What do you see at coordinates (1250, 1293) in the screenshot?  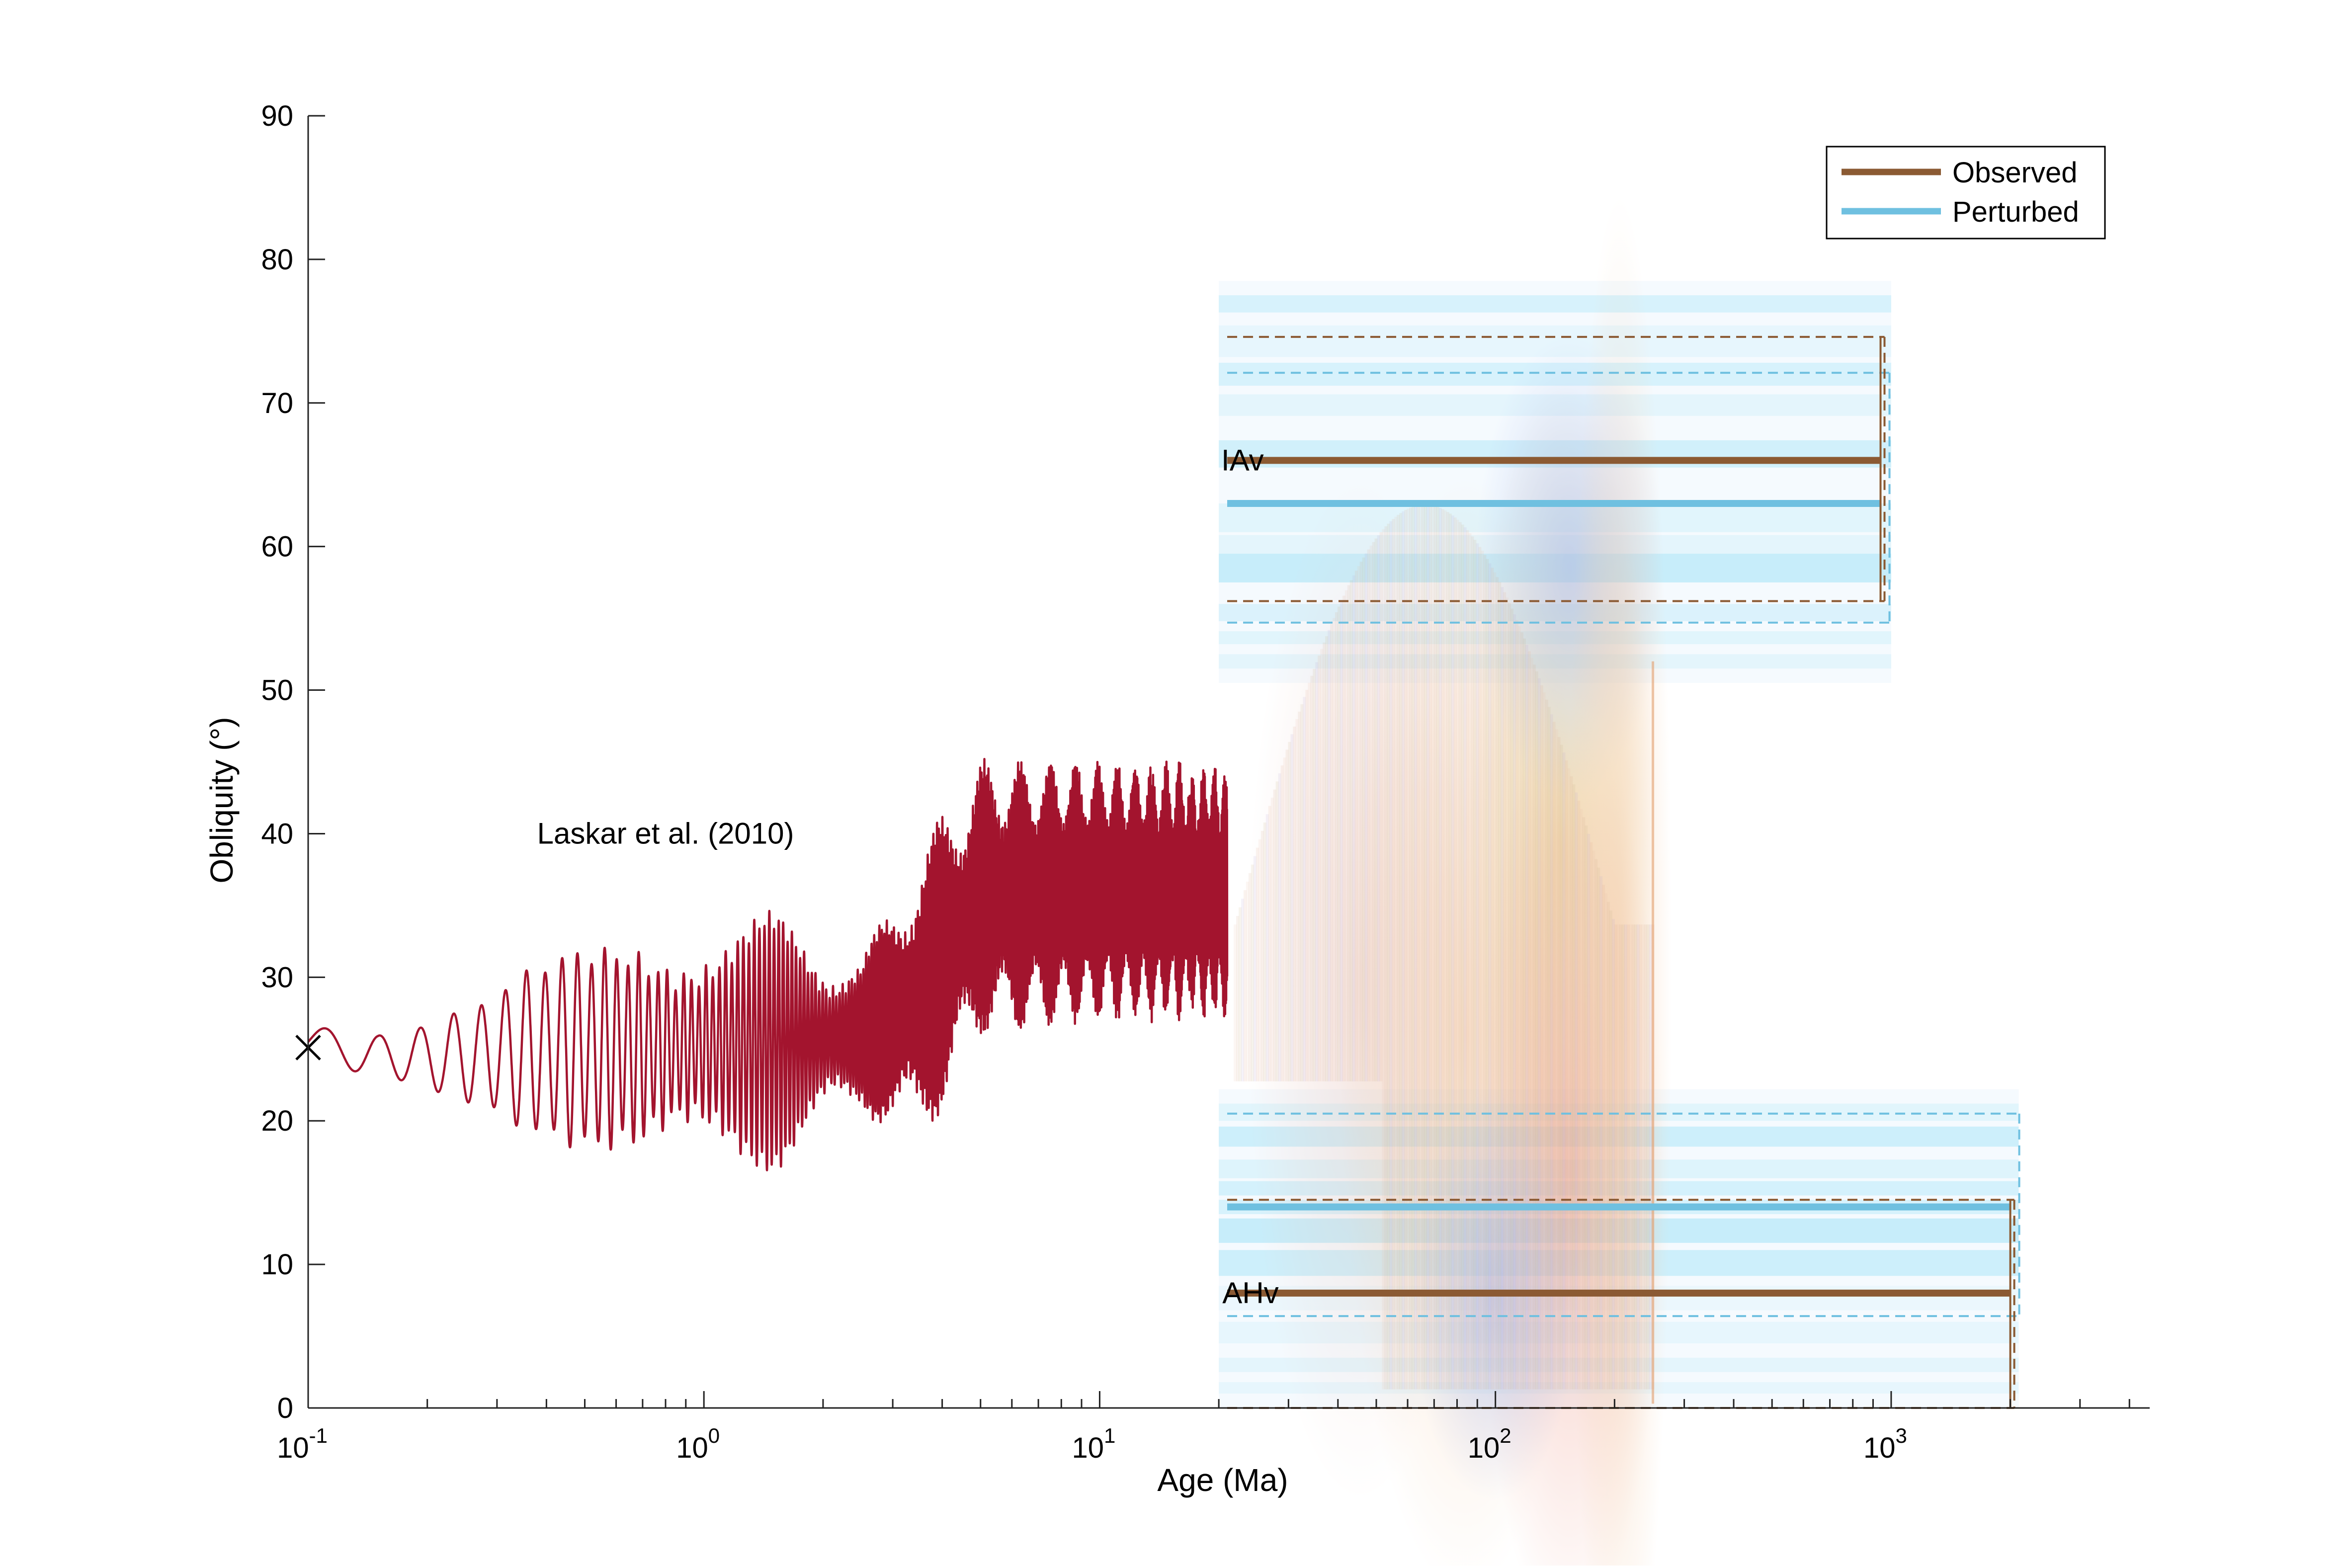 I see `ahv-label: AHv` at bounding box center [1250, 1293].